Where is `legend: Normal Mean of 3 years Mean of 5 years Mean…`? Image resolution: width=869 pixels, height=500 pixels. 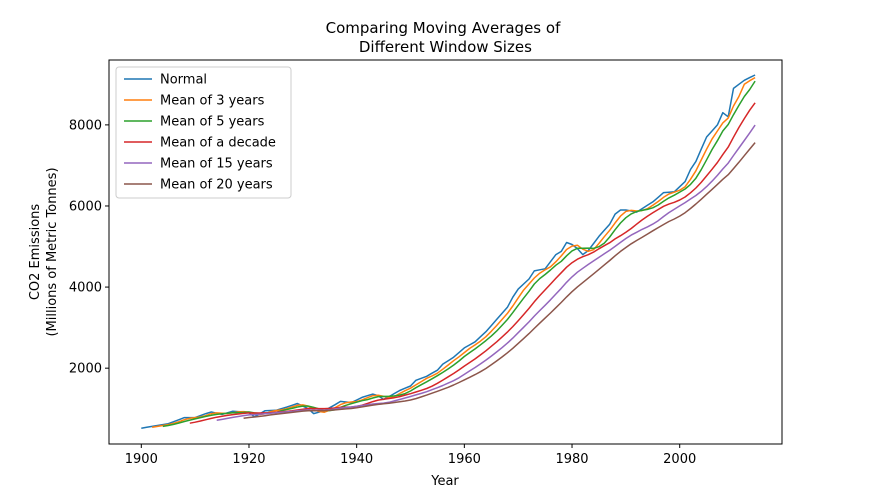
legend: Normal Mean of 3 years Mean of 5 years Mean… is located at coordinates (203, 132).